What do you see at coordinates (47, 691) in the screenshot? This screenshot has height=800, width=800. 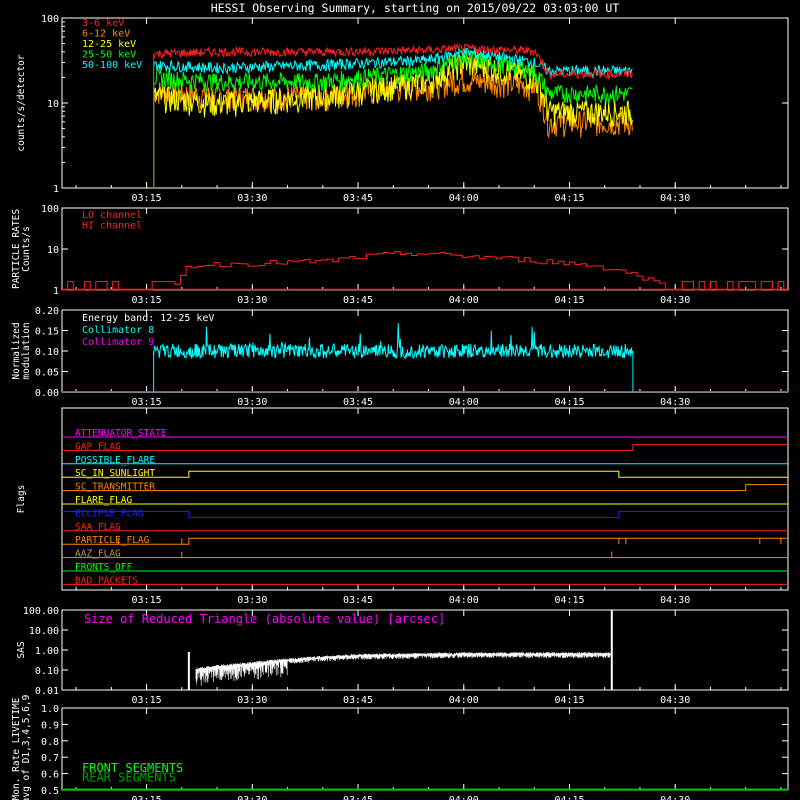 I see `sas-ytick-label: 0.01` at bounding box center [47, 691].